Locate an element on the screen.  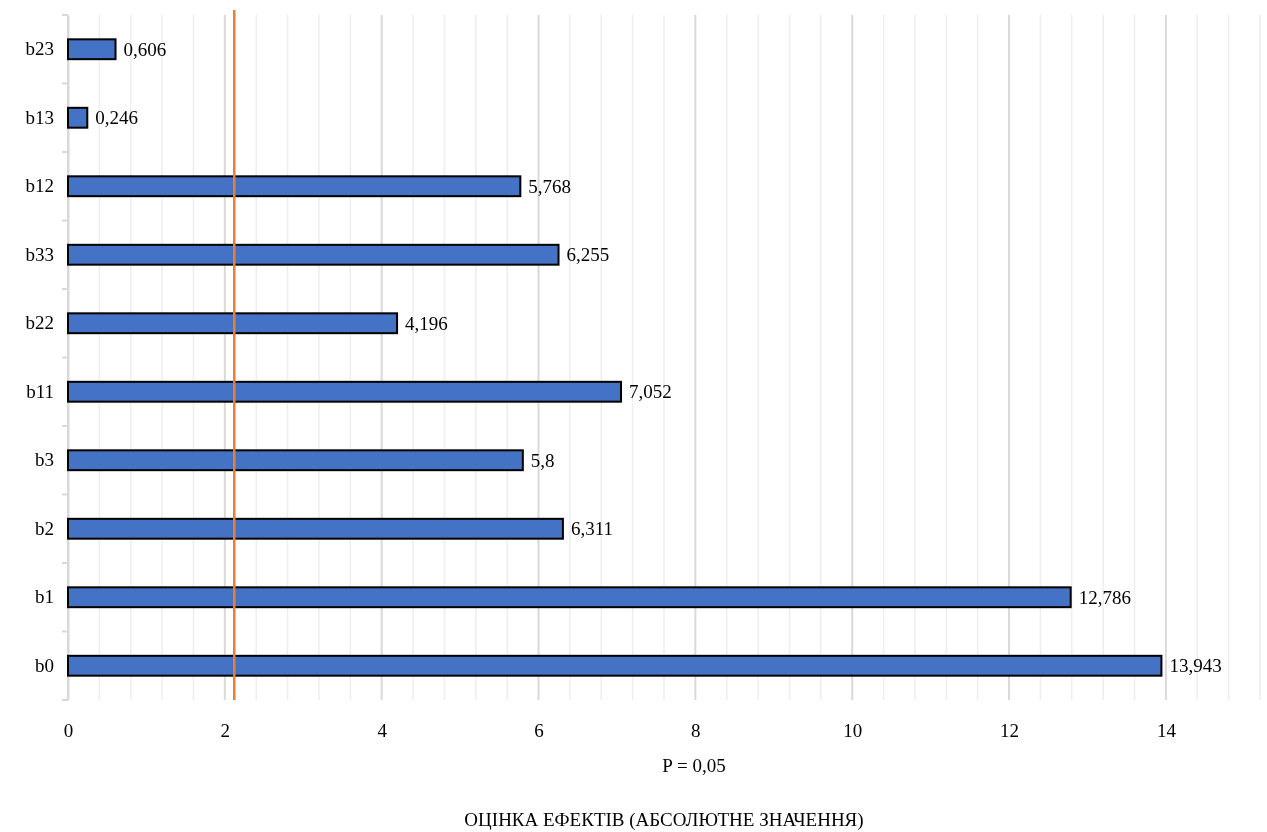
data-label: 6,311 is located at coordinates (591, 529).